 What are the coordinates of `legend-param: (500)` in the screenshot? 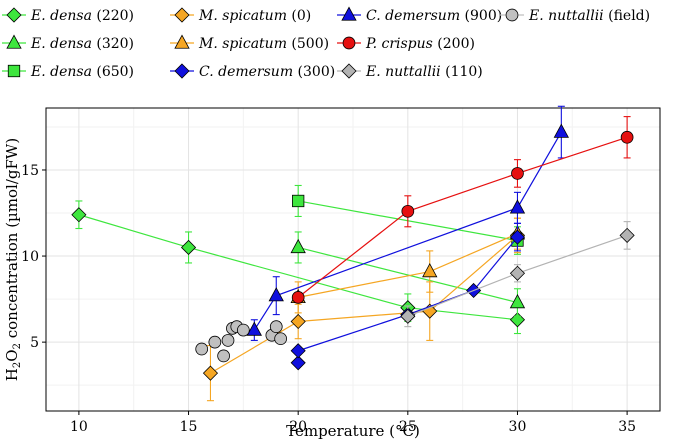 It's located at (308, 44).